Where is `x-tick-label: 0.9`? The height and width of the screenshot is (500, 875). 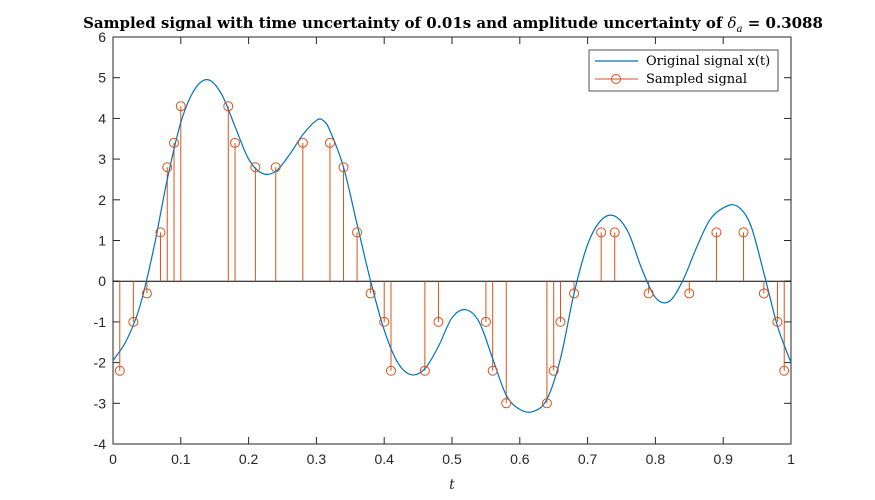 x-tick-label: 0.9 is located at coordinates (723, 459).